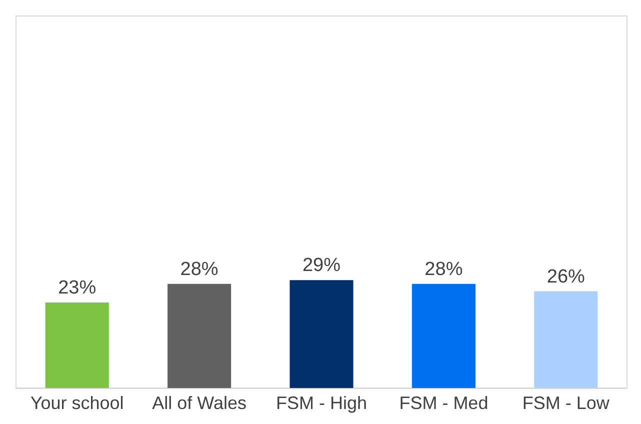 This screenshot has width=641, height=424. What do you see at coordinates (322, 403) in the screenshot?
I see `x-tick-label: FSM - High` at bounding box center [322, 403].